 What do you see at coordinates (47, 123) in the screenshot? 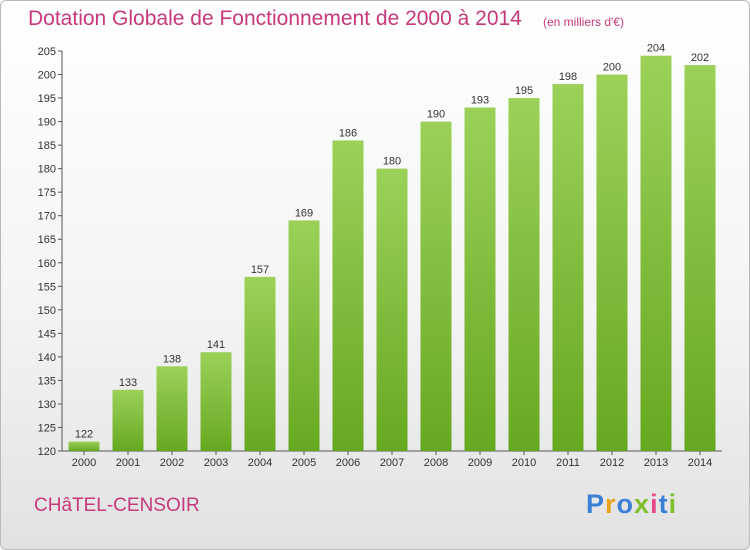
I see `y-tick-label: 190` at bounding box center [47, 123].